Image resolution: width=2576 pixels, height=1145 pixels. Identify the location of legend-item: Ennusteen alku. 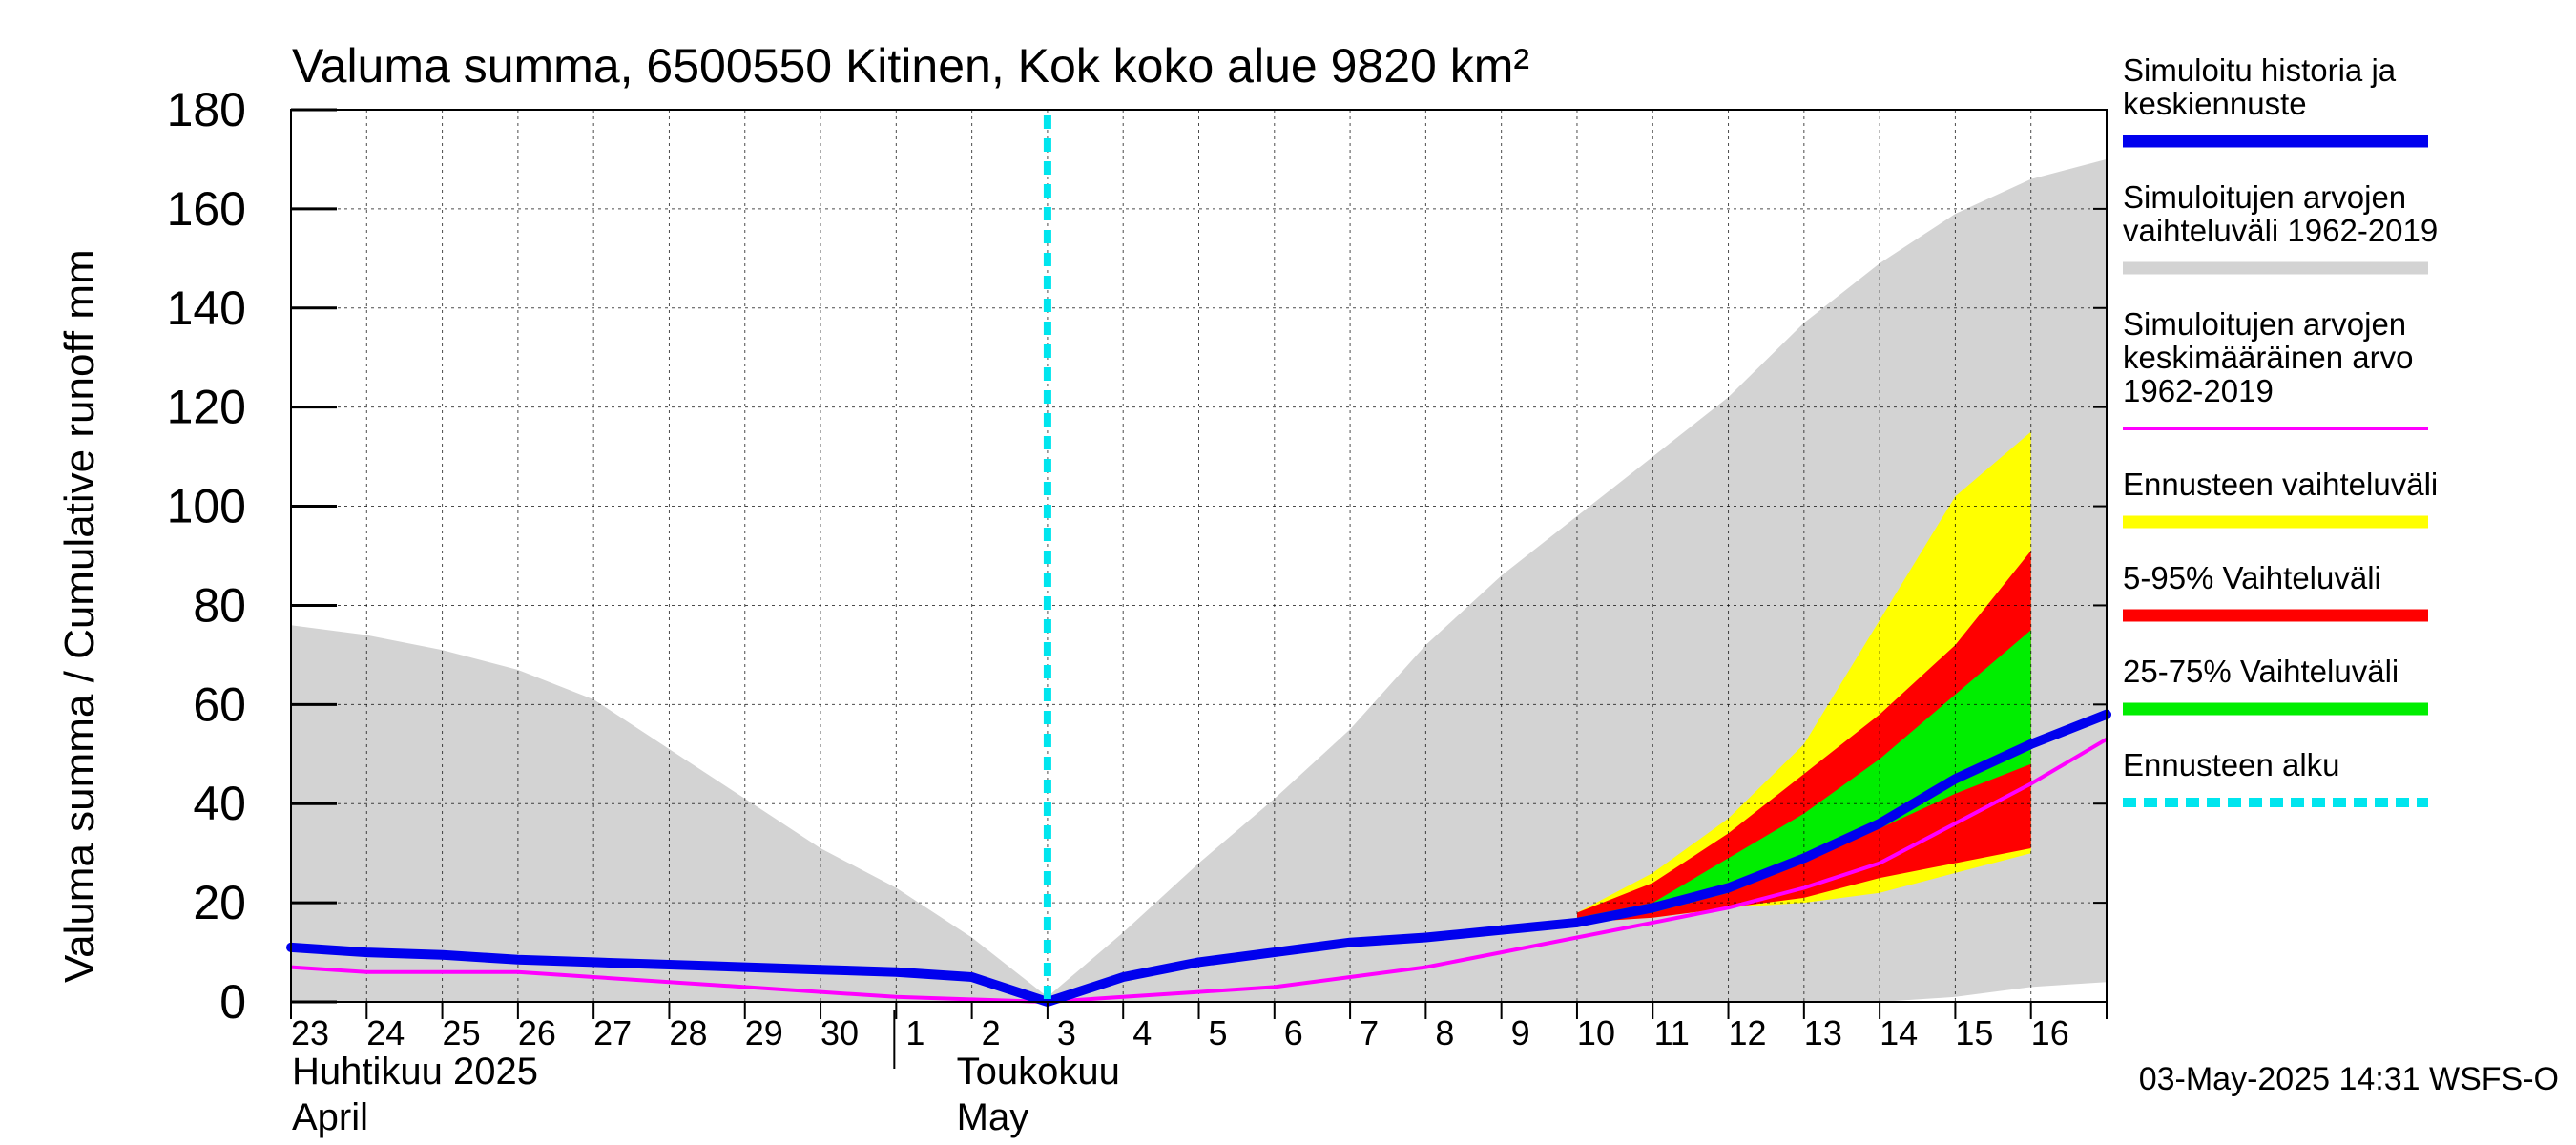
(2275, 777).